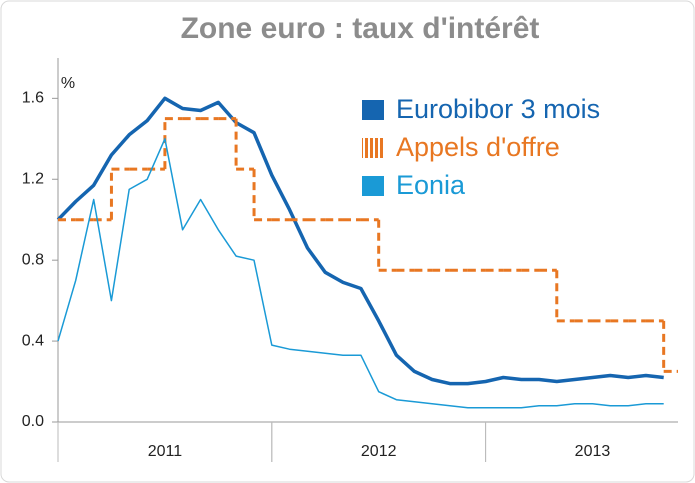  Describe the element at coordinates (33, 98) in the screenshot. I see `y-tick-label: 1.6` at that location.